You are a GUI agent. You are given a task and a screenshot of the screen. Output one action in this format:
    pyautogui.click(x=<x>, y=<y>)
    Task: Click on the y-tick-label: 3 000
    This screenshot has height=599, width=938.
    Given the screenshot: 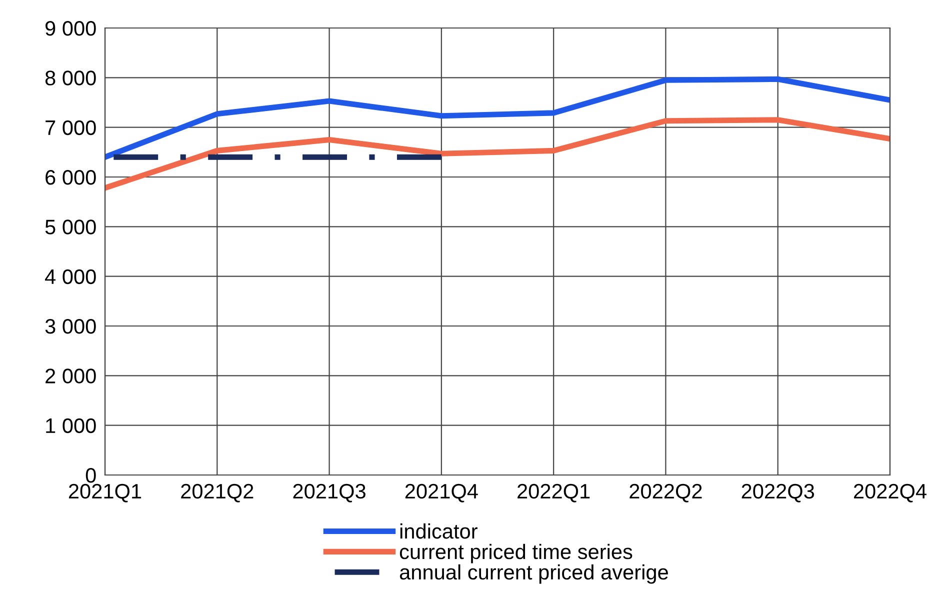 What is the action you would take?
    pyautogui.click(x=70, y=326)
    